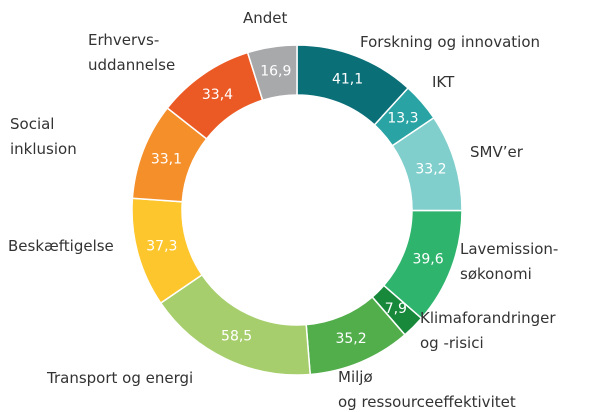 Image resolution: width=589 pixels, height=412 pixels. Describe the element at coordinates (275, 72) in the screenshot. I see `data-label: 16,9` at that location.